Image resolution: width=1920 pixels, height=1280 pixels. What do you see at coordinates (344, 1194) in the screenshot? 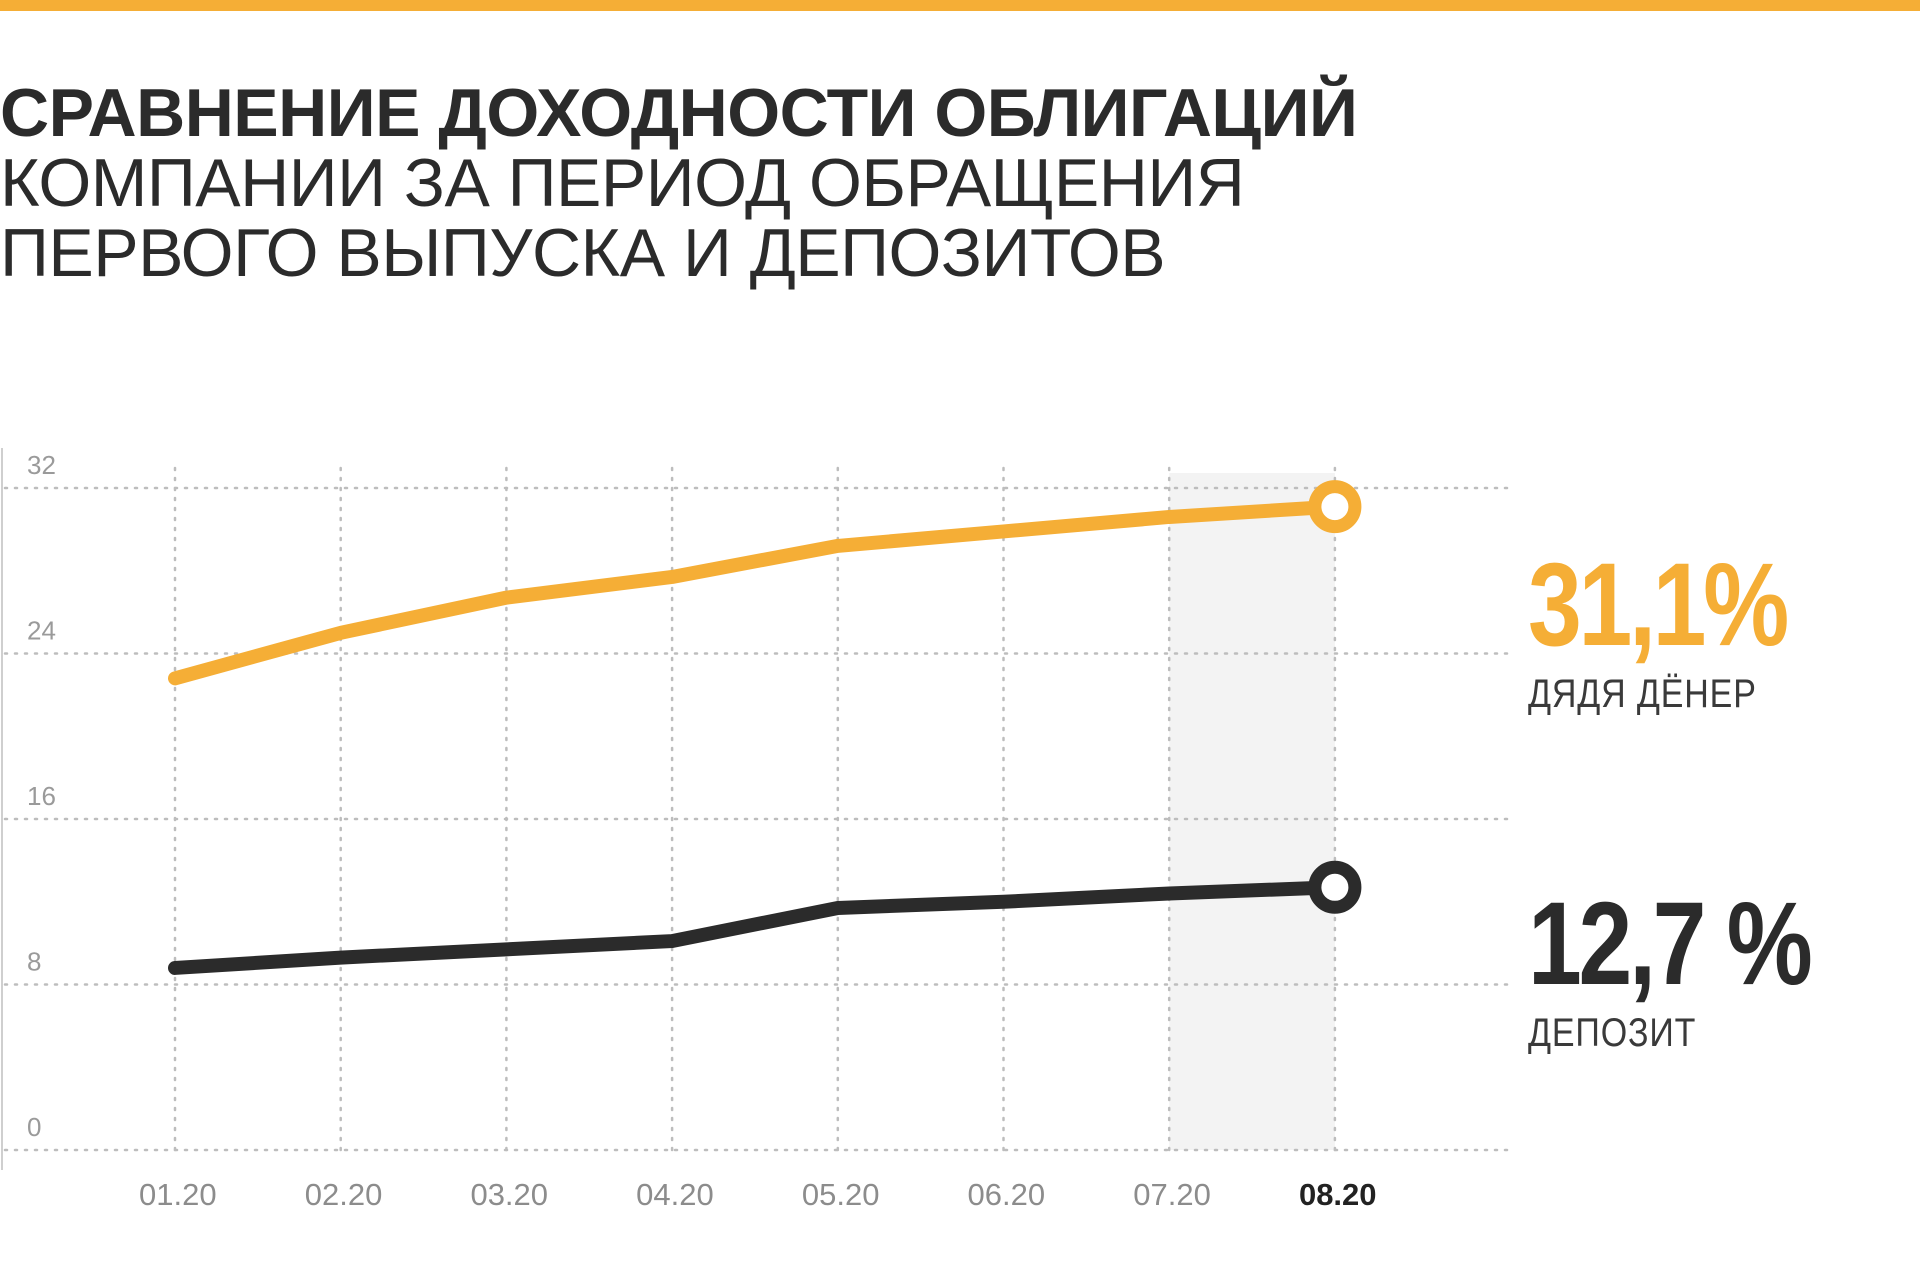
I see `x-tick-label-02.20: 02.20` at bounding box center [344, 1194].